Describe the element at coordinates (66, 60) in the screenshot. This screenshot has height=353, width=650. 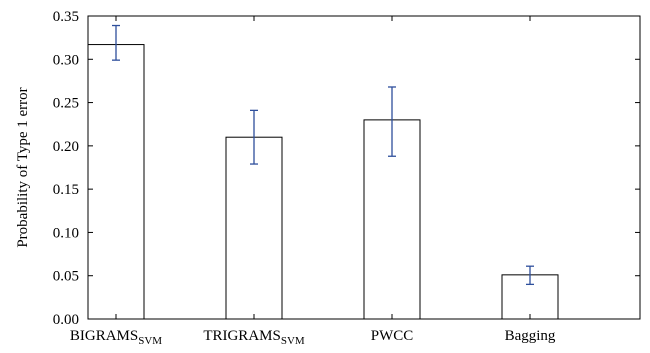
I see `y-tick-label: 0.30` at that location.